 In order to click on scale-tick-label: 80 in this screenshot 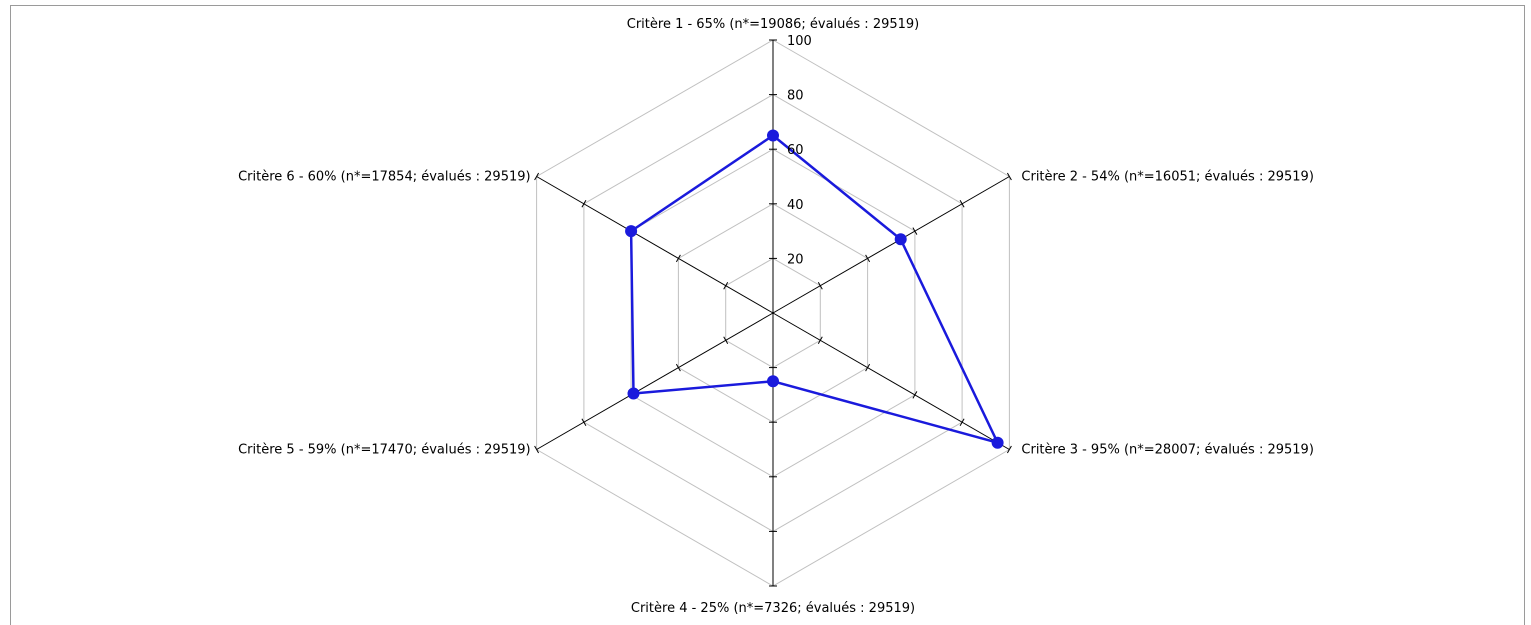, I will do `click(795, 96)`.